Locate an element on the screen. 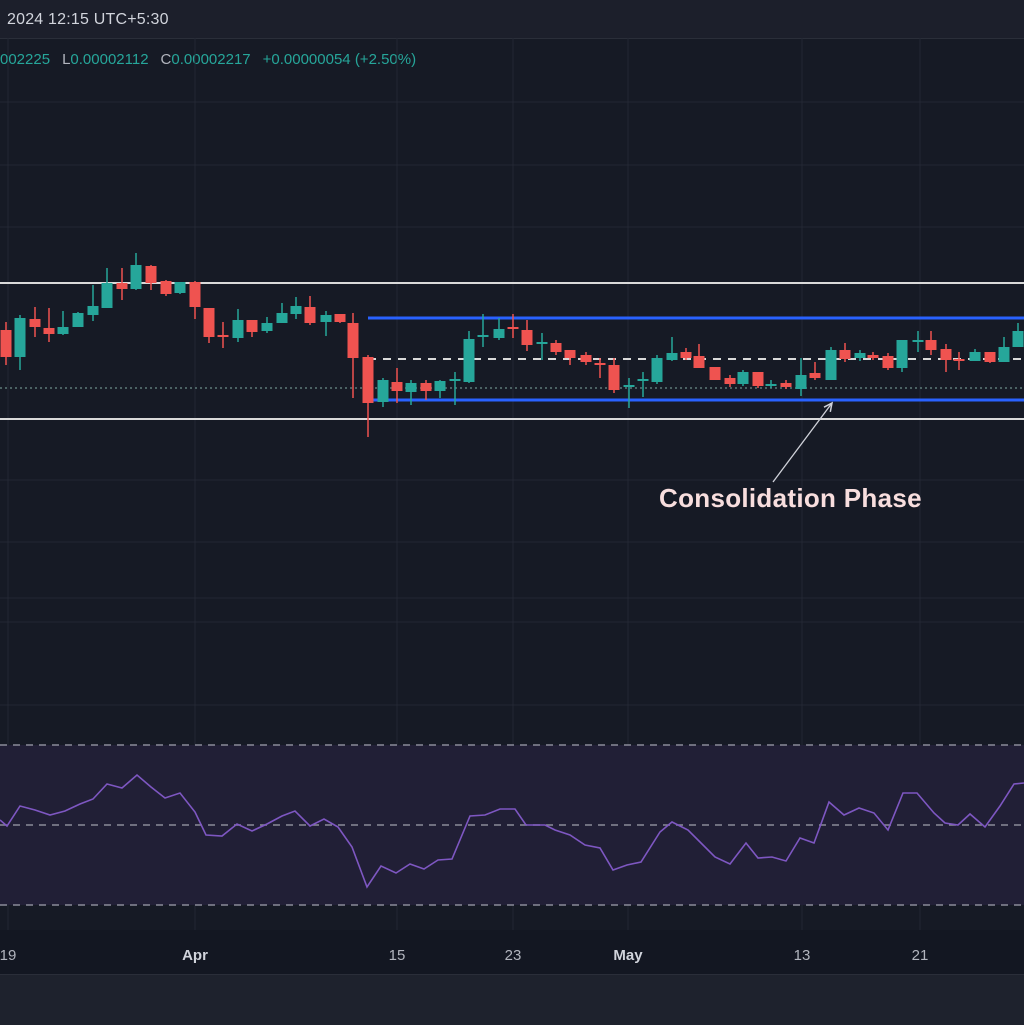 The image size is (1024, 1025). price-level-lines is located at coordinates (512, 351).